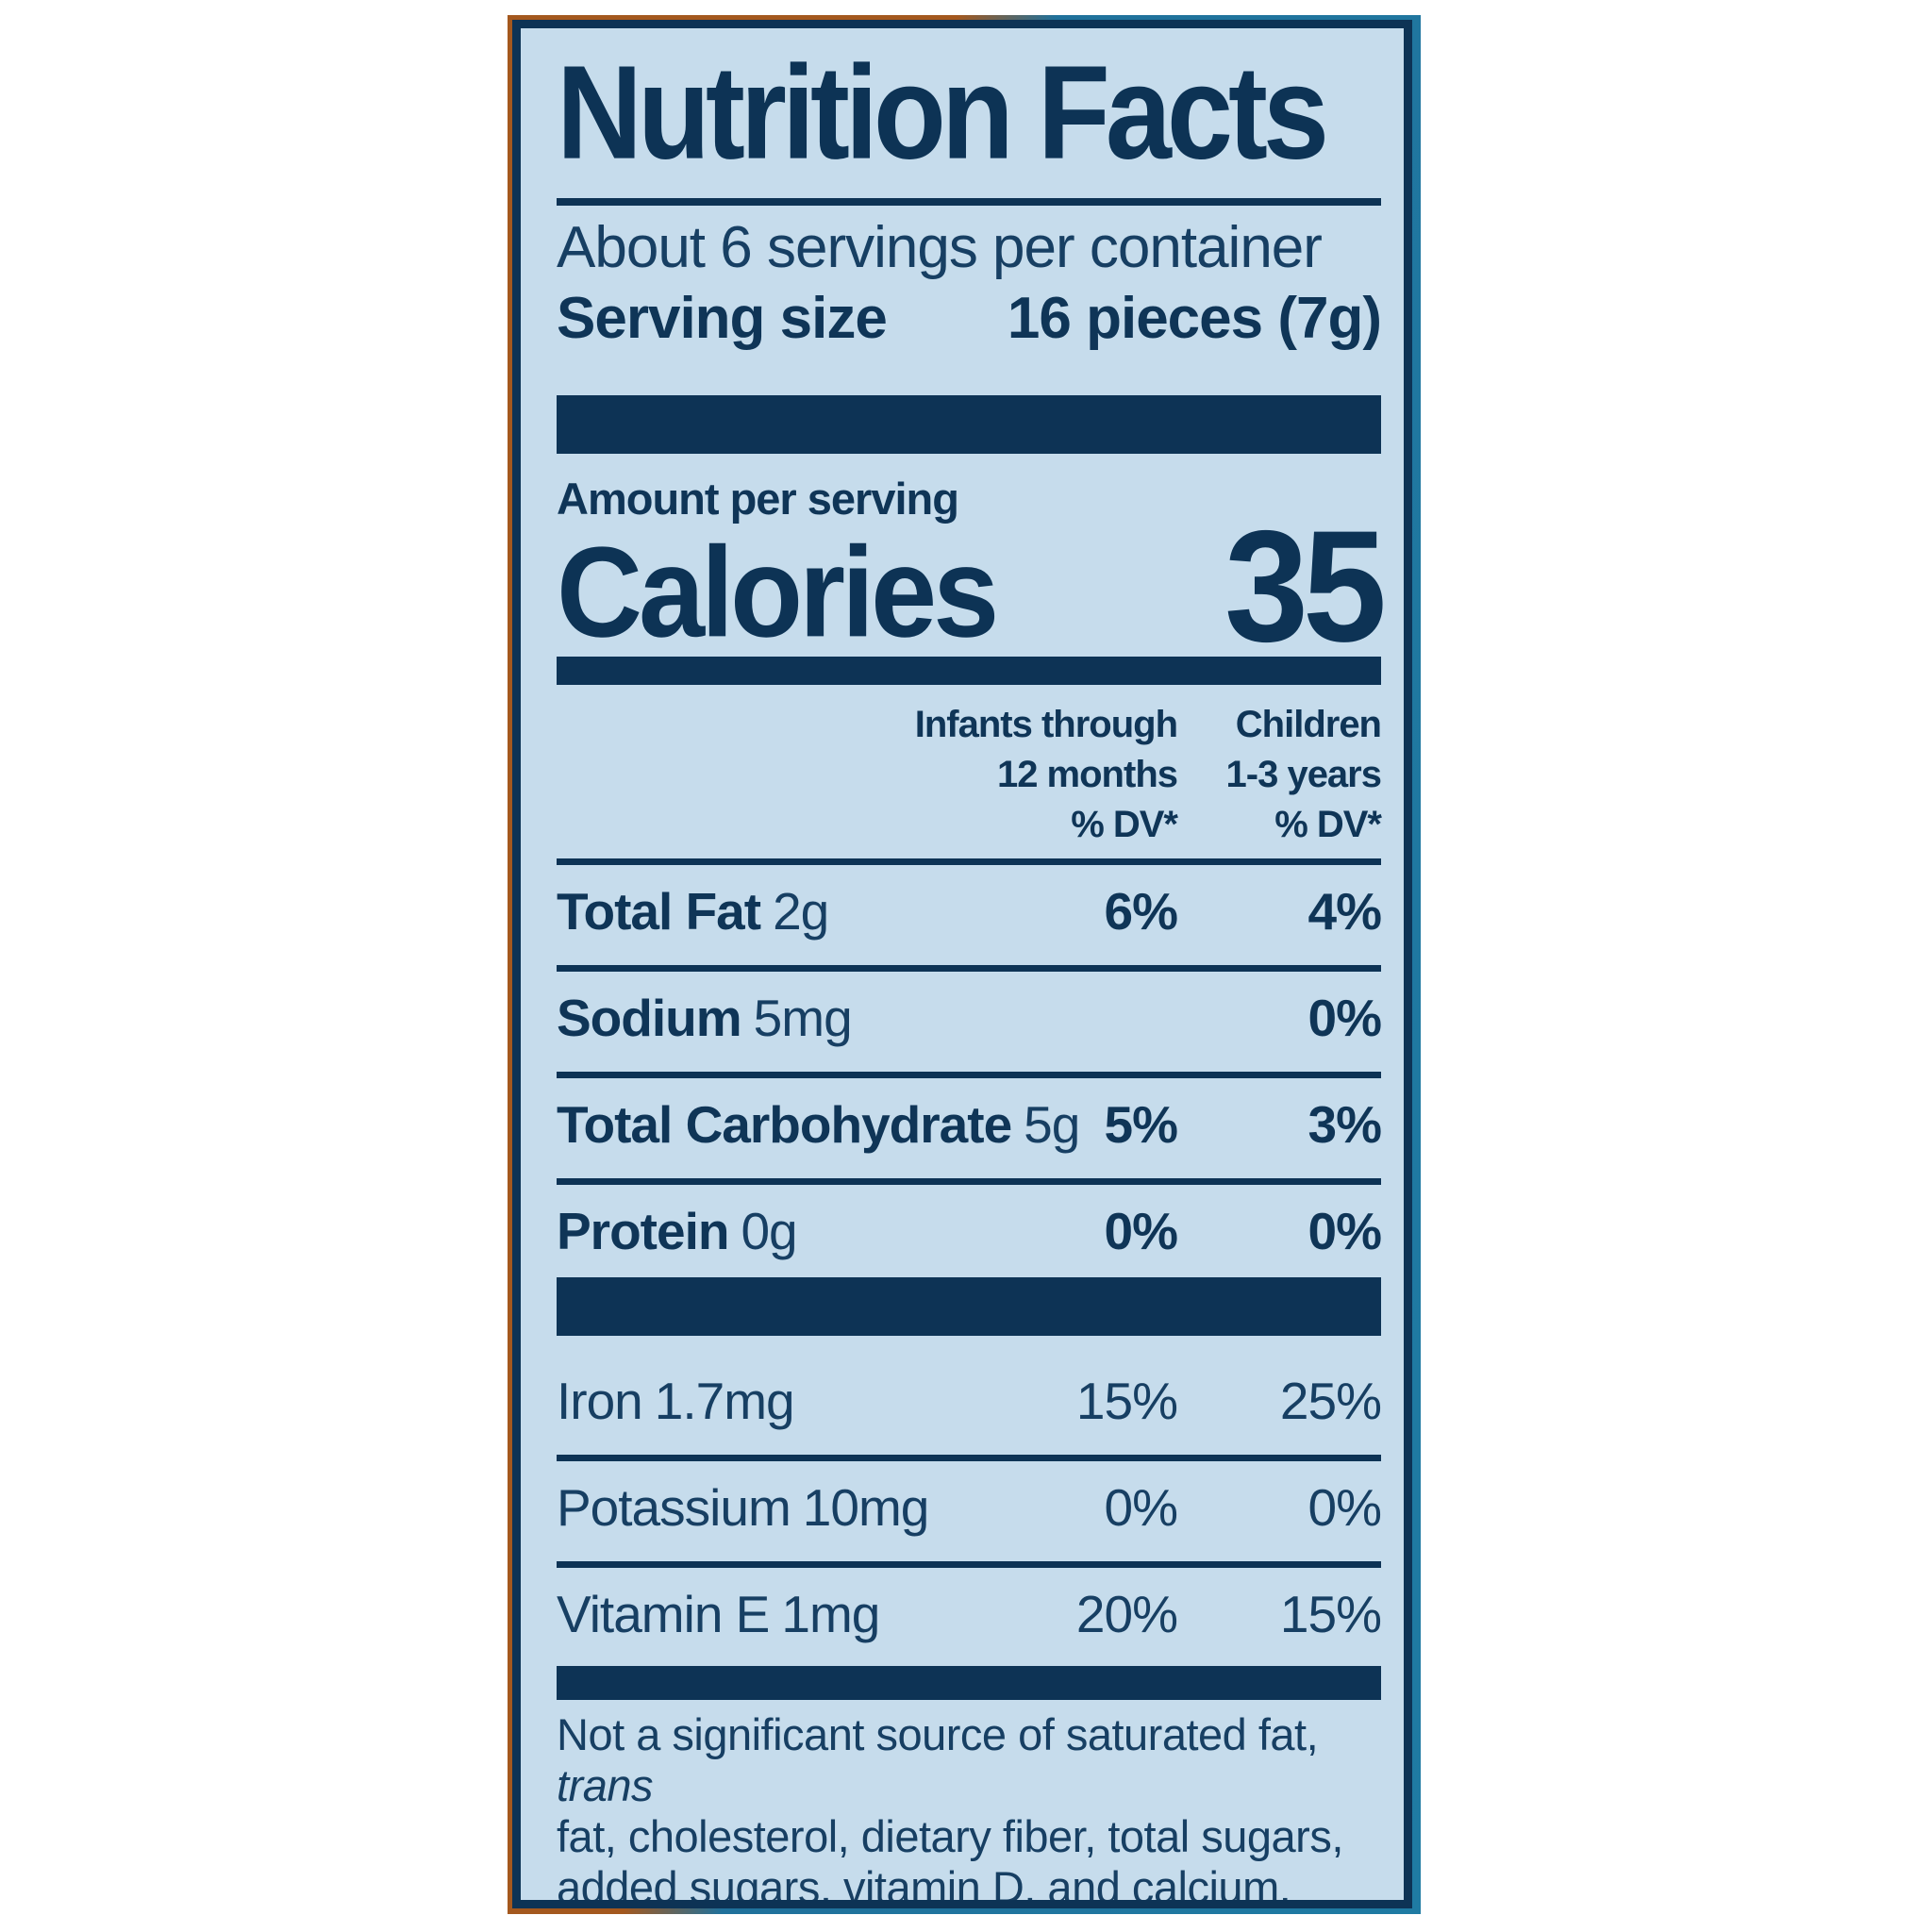  I want to click on separator-bar-top, so click(969, 424).